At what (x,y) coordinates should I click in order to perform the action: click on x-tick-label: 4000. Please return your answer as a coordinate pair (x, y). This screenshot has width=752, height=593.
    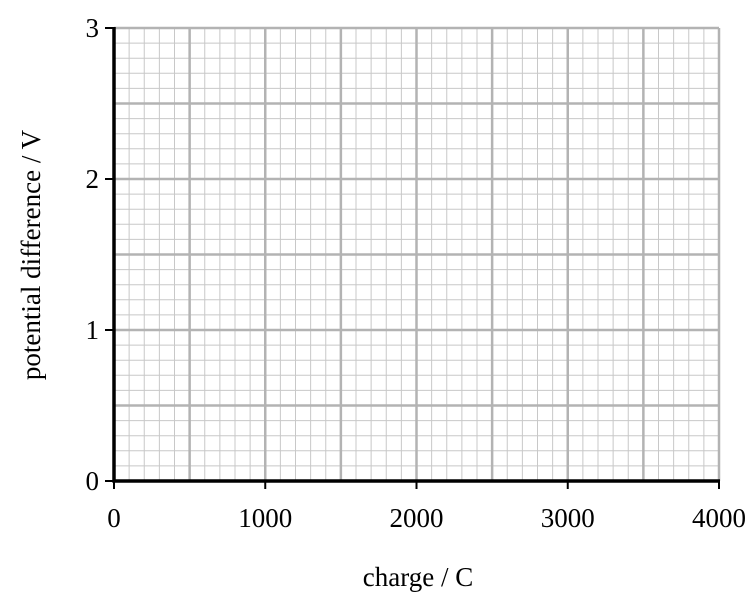
    Looking at the image, I should click on (719, 518).